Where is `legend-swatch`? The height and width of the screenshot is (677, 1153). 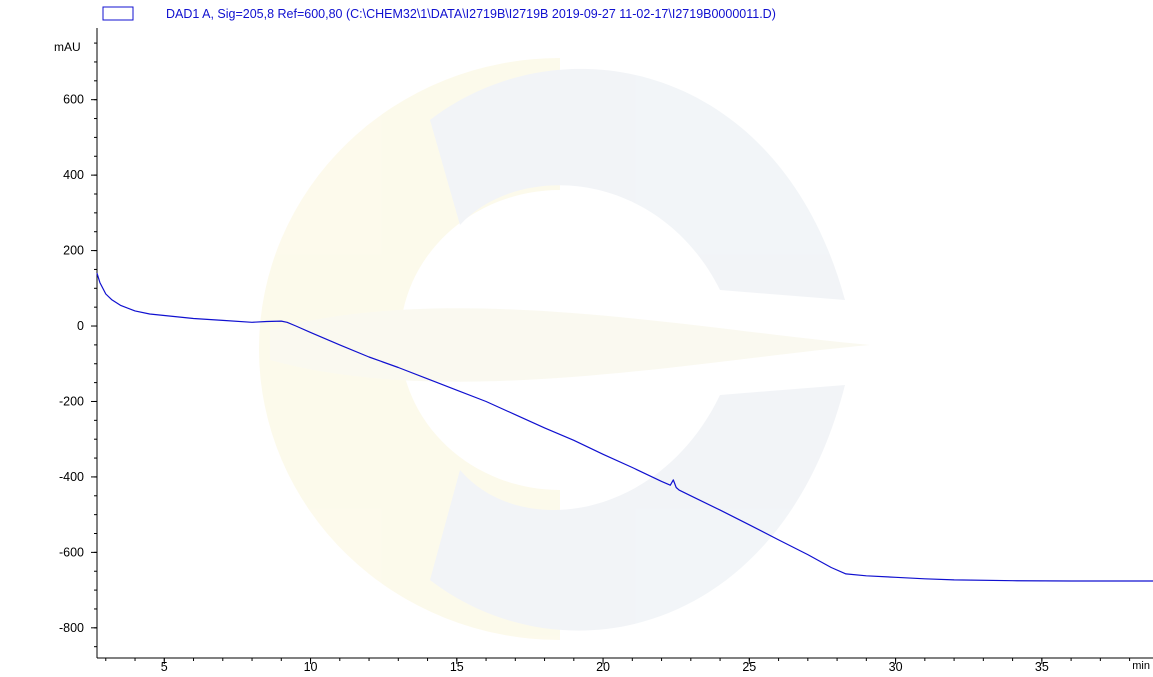
legend-swatch is located at coordinates (118, 13).